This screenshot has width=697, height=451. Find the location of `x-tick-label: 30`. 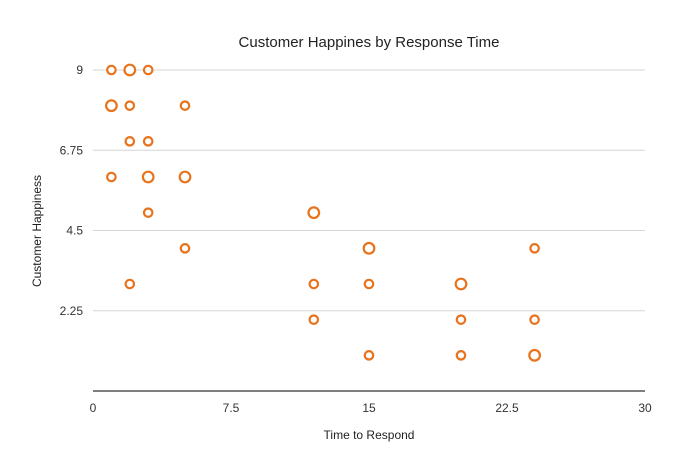

x-tick-label: 30 is located at coordinates (645, 408).